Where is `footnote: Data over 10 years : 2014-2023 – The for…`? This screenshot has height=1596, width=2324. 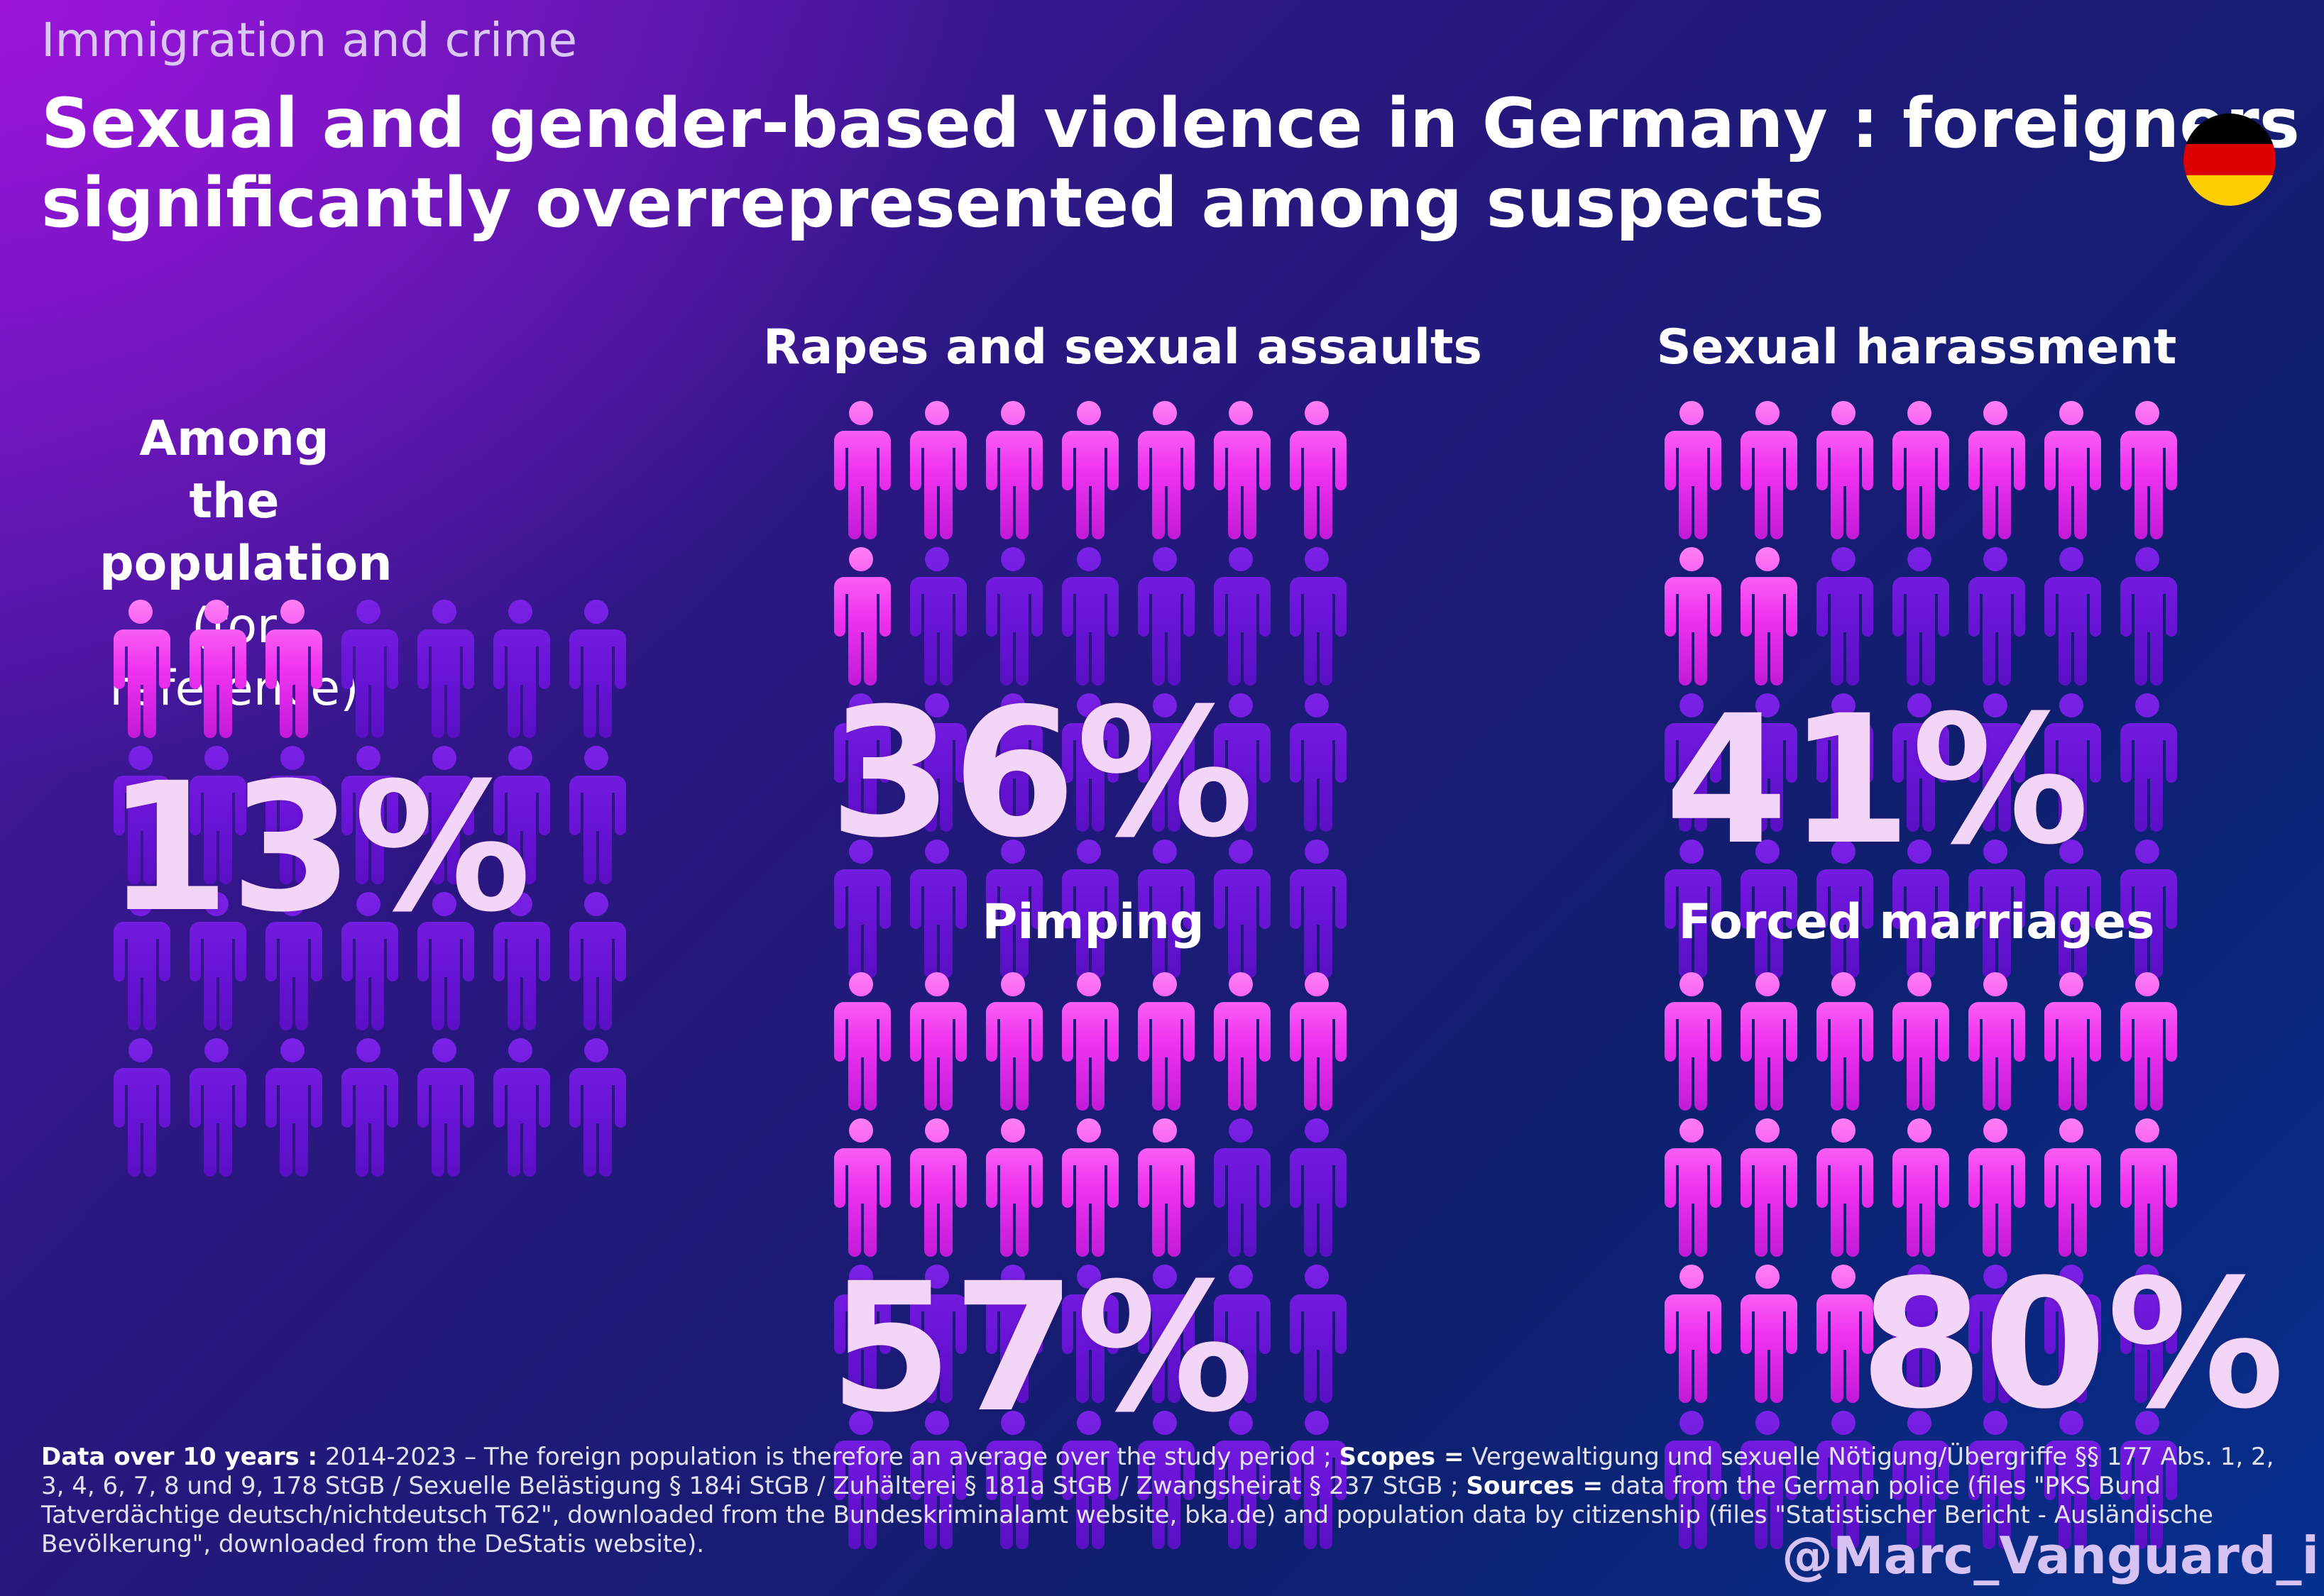
footnote: Data over 10 years : 2014-2023 – The for… is located at coordinates (1162, 1501).